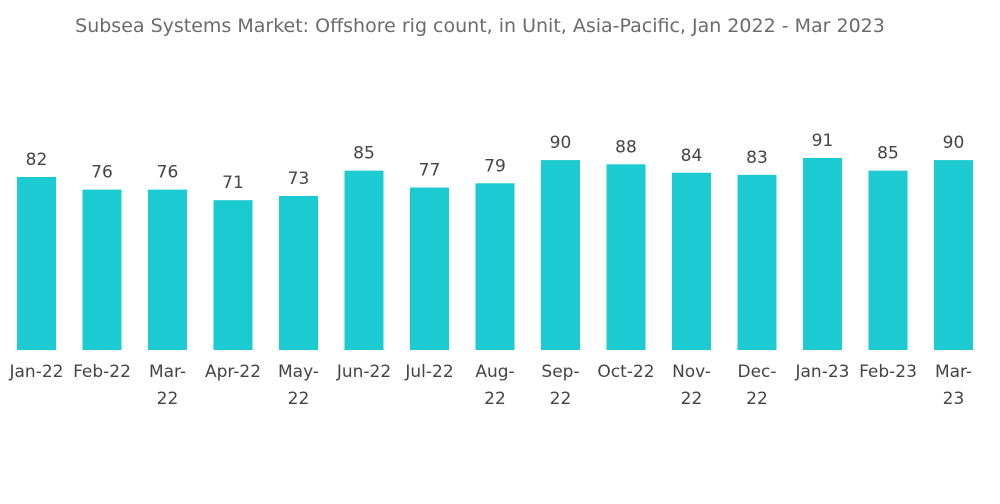 This screenshot has height=504, width=1000. I want to click on x-tick-label: Feb-22, so click(102, 372).